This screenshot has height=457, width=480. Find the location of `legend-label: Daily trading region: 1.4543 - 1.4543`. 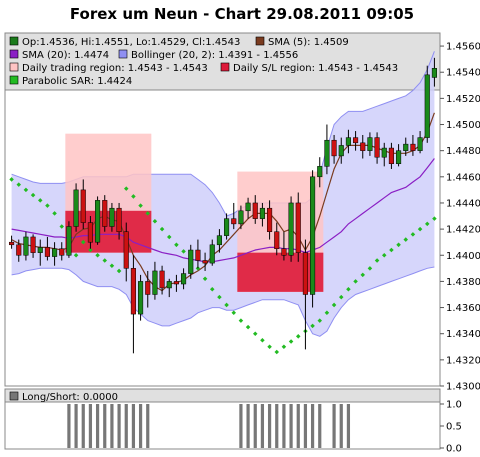

legend-label: Daily trading region: 1.4543 - 1.4543 is located at coordinates (115, 68).